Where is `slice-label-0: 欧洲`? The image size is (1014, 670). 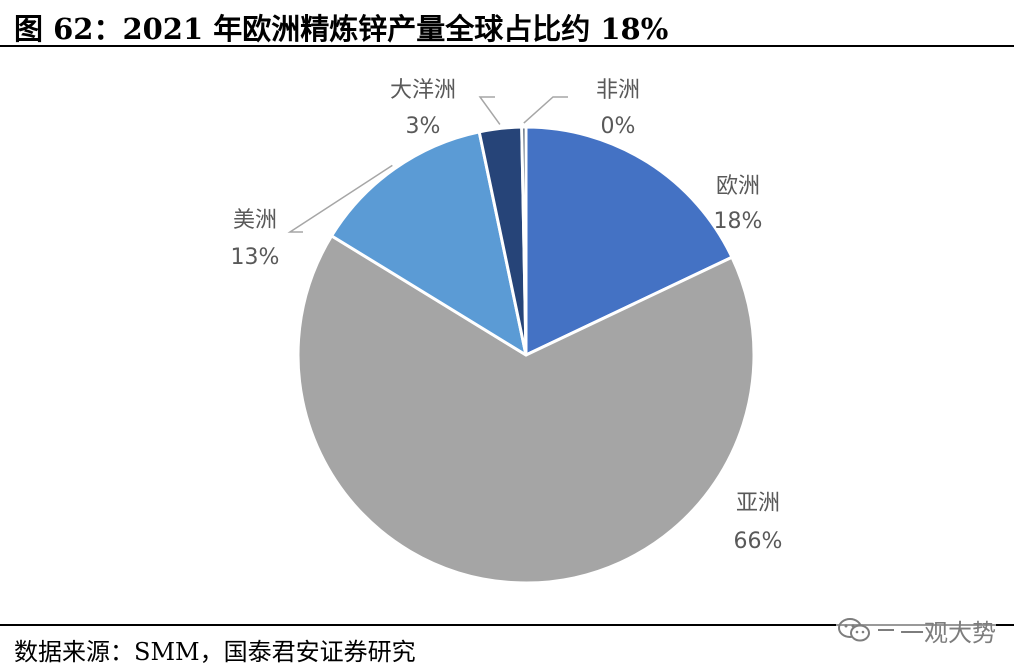 slice-label-0: 欧洲 is located at coordinates (738, 186).